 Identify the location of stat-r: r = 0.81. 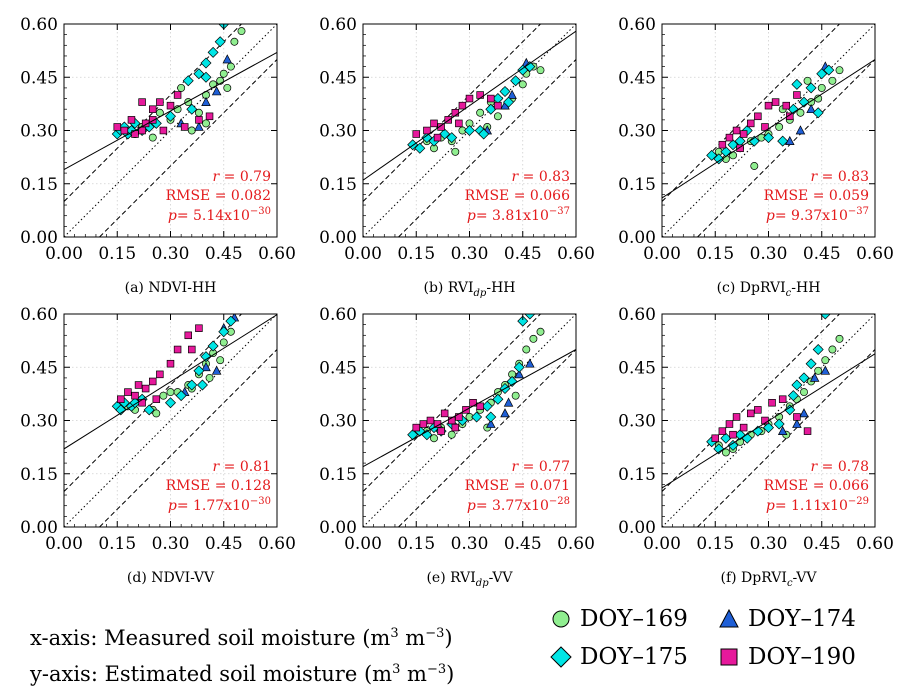
(241, 467).